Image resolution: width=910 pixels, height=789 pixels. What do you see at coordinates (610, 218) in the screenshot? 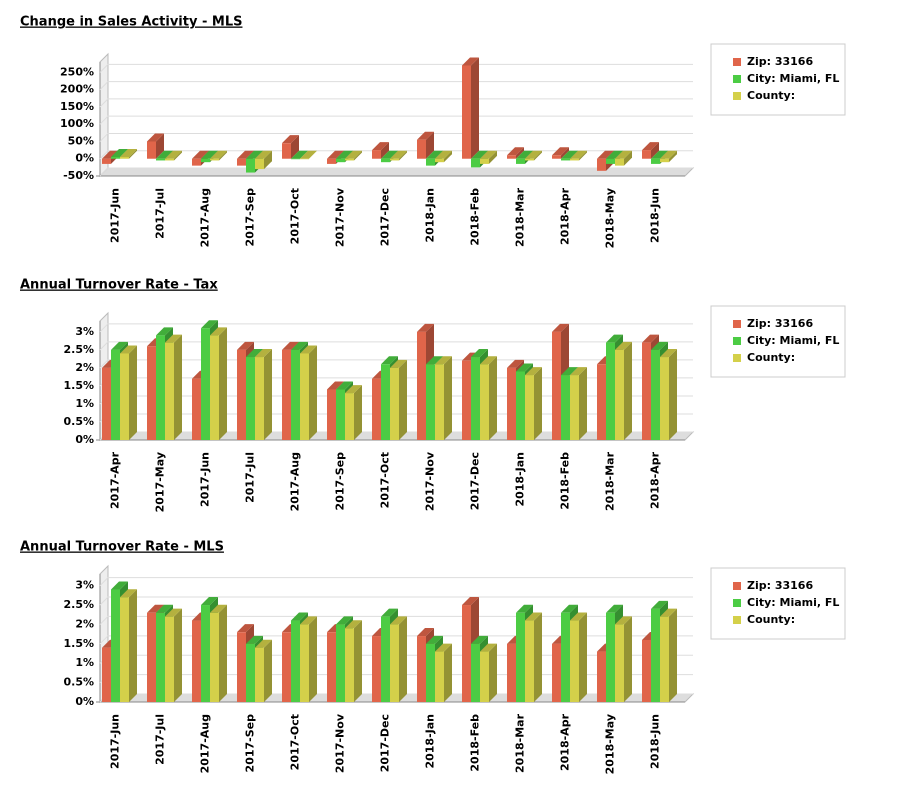
I see `x-tick-label: 2018-May` at bounding box center [610, 218].